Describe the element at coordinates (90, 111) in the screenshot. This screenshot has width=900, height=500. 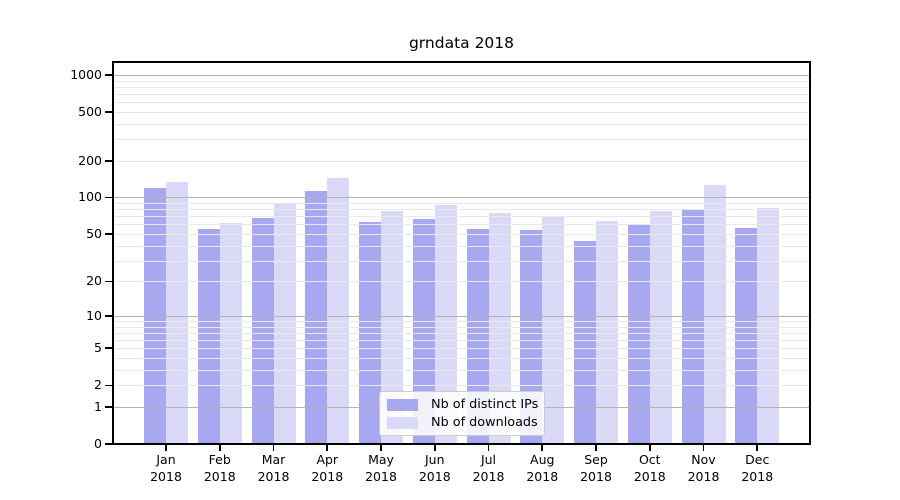
I see `y-tick-label-500: 500` at that location.